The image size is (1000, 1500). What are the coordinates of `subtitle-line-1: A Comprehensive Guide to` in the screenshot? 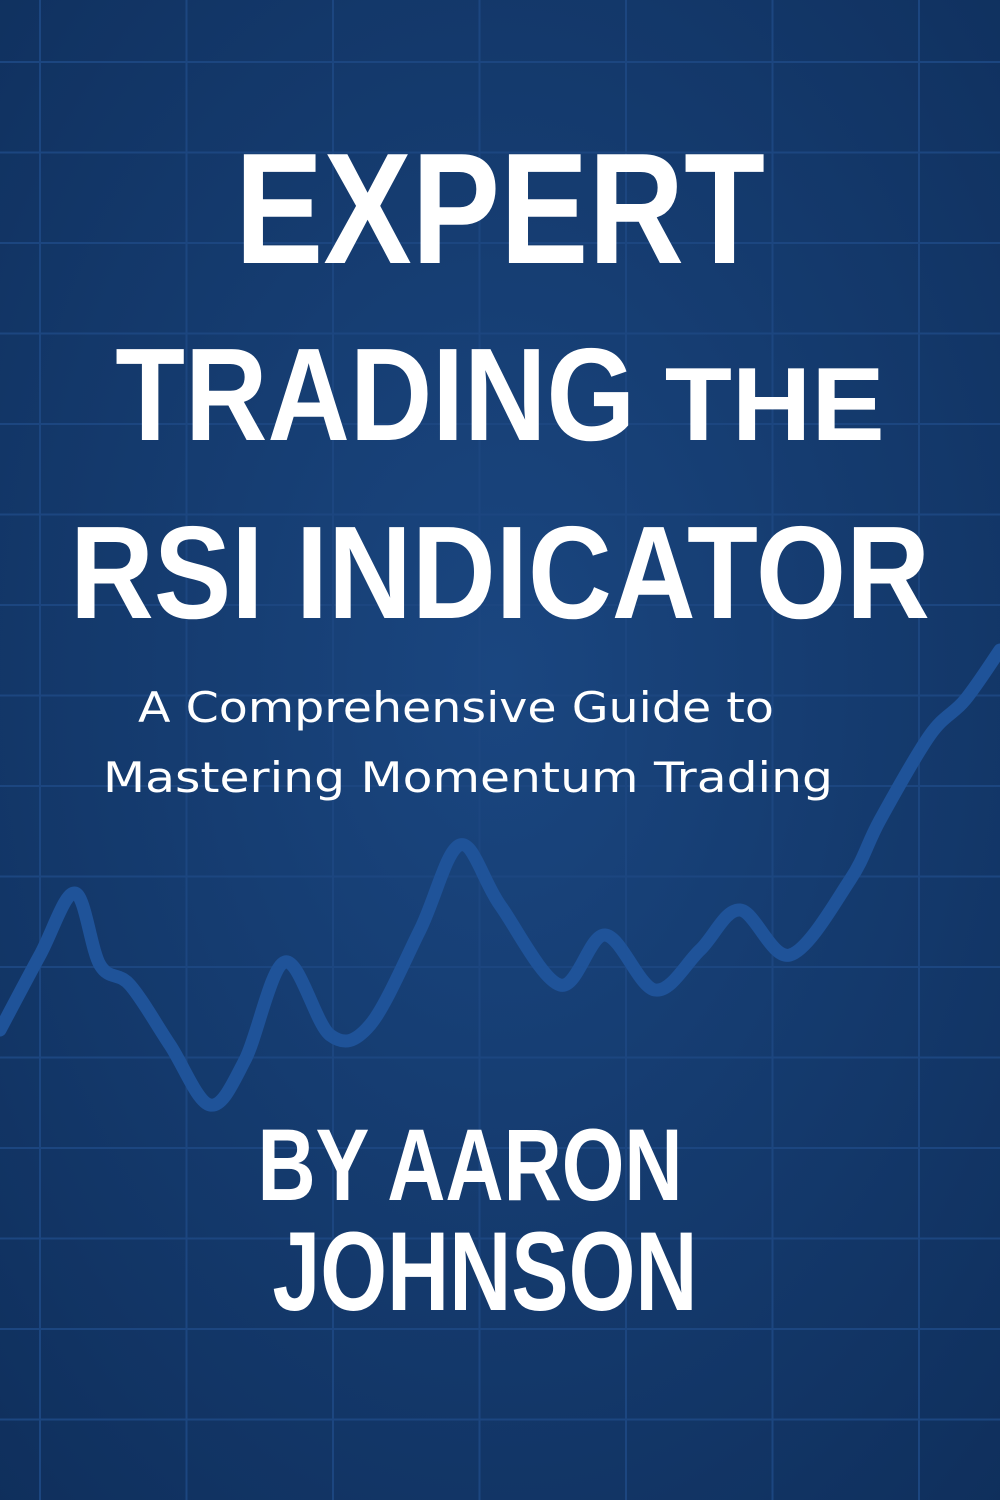 It's located at (456, 707).